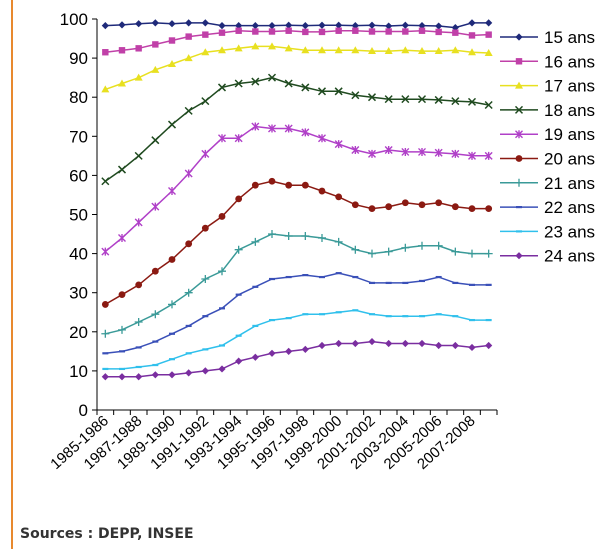  What do you see at coordinates (569, 61) in the screenshot?
I see `legend-label: 16 ans` at bounding box center [569, 61].